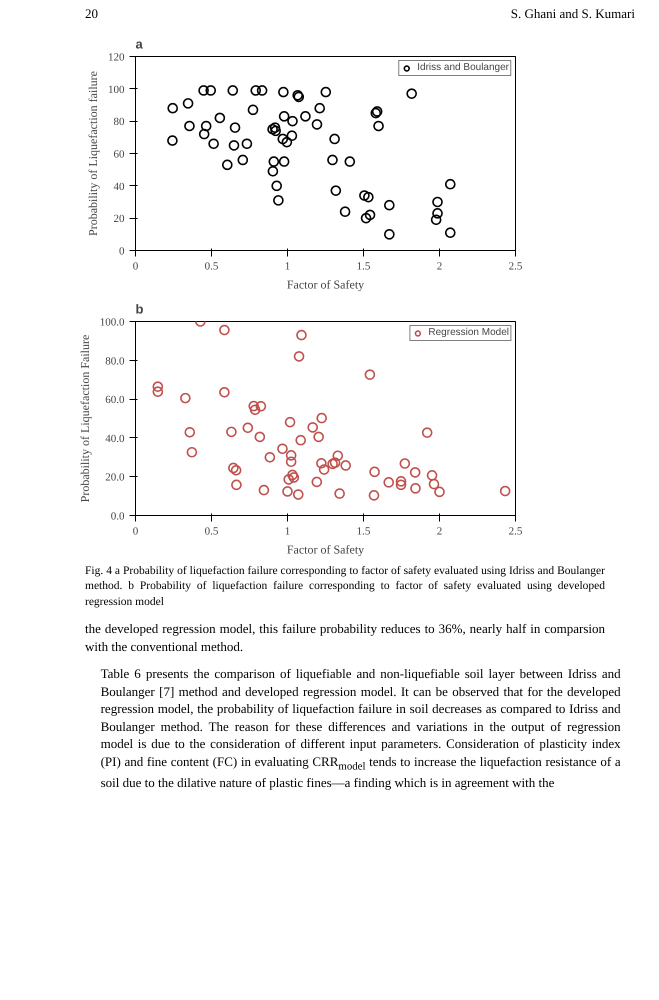 Image resolution: width=659 pixels, height=1000 pixels. What do you see at coordinates (211, 266) in the screenshot?
I see `x-tick-label: 0.5` at bounding box center [211, 266].